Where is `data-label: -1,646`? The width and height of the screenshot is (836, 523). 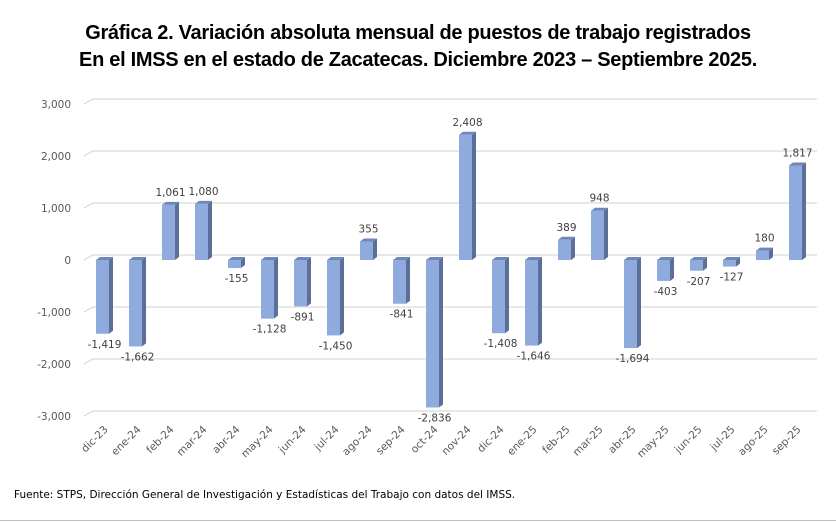
data-label: -1,646 is located at coordinates (534, 357).